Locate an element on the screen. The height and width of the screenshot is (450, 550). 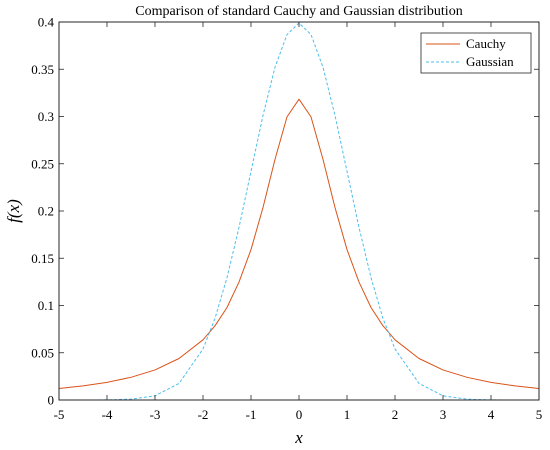
x-tick-label: -5 is located at coordinates (59, 414).